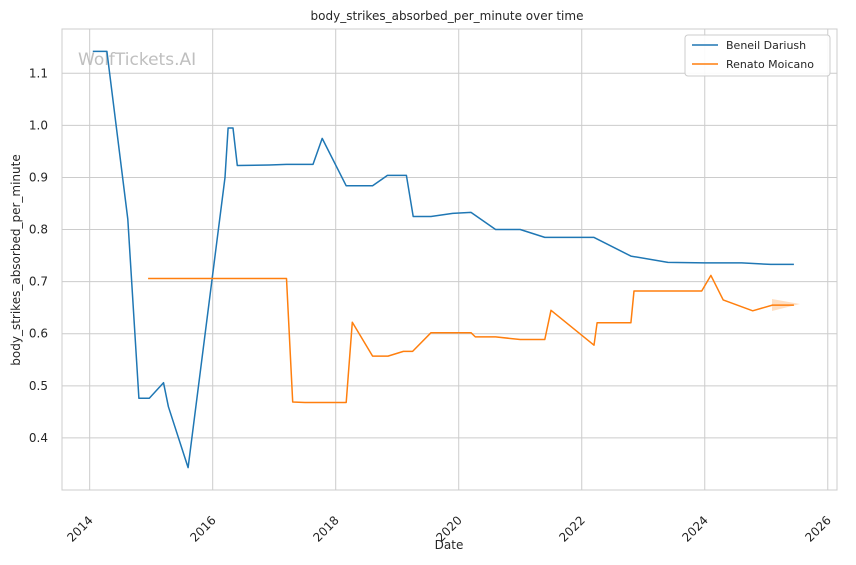 Image resolution: width=856 pixels, height=565 pixels. Describe the element at coordinates (766, 45) in the screenshot. I see `legend-label-beneil-dariush: Beneil Dariush` at that location.